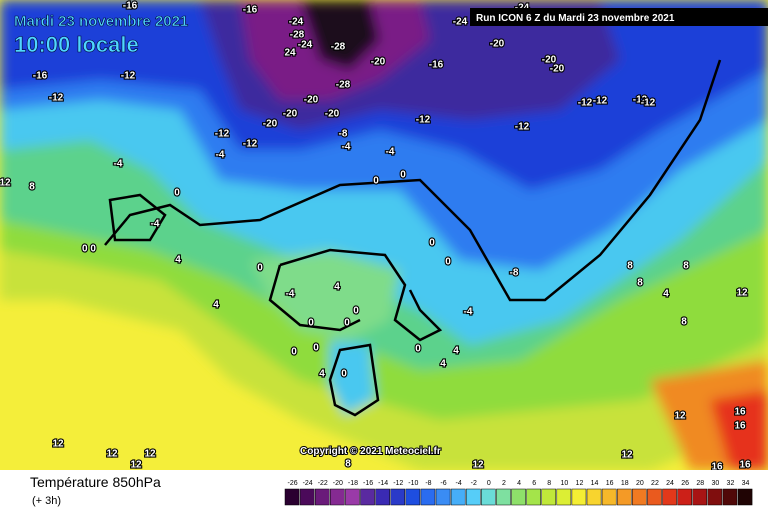  What do you see at coordinates (575, 18) in the screenshot?
I see `run-info: Run ICON 6 Z du Mardi 23 novembre 2021` at bounding box center [575, 18].